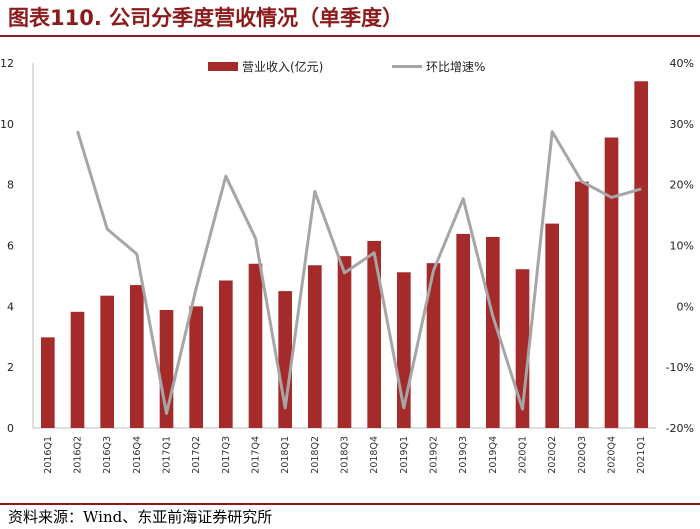 This screenshot has height=529, width=700. Describe the element at coordinates (682, 246) in the screenshot. I see `y-right-tick-label: 10%` at that location.